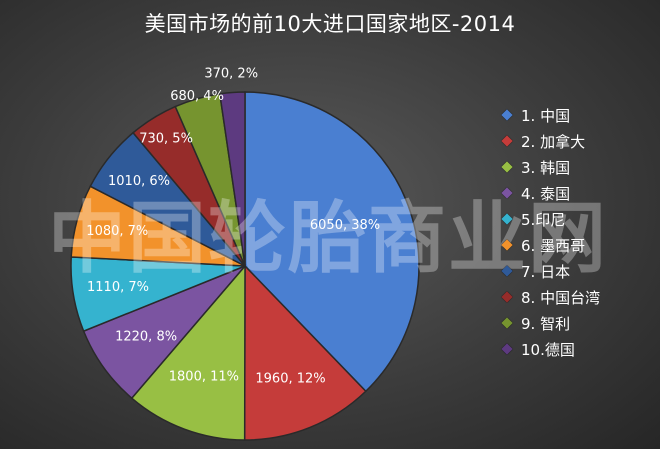 This screenshot has width=660, height=449. Describe the element at coordinates (118, 287) in the screenshot. I see `slice-data-label: 1110, 7%` at that location.